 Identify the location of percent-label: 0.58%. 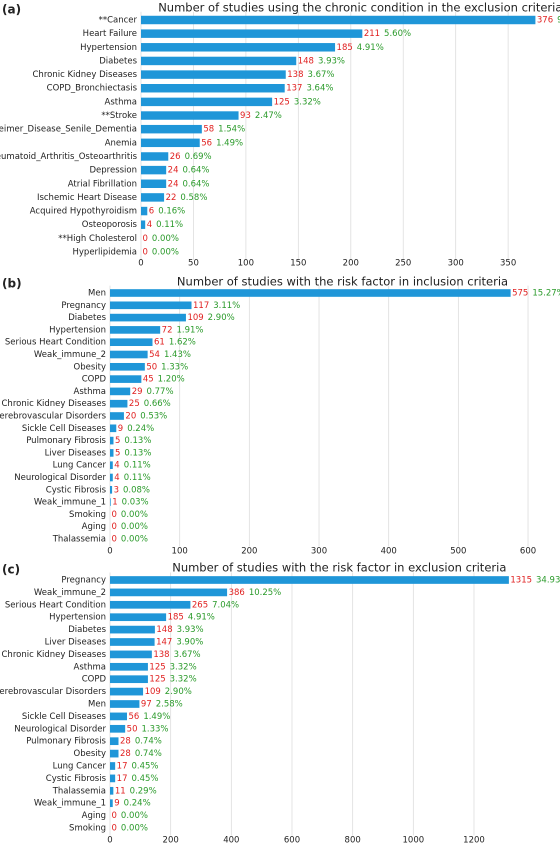
(193, 198).